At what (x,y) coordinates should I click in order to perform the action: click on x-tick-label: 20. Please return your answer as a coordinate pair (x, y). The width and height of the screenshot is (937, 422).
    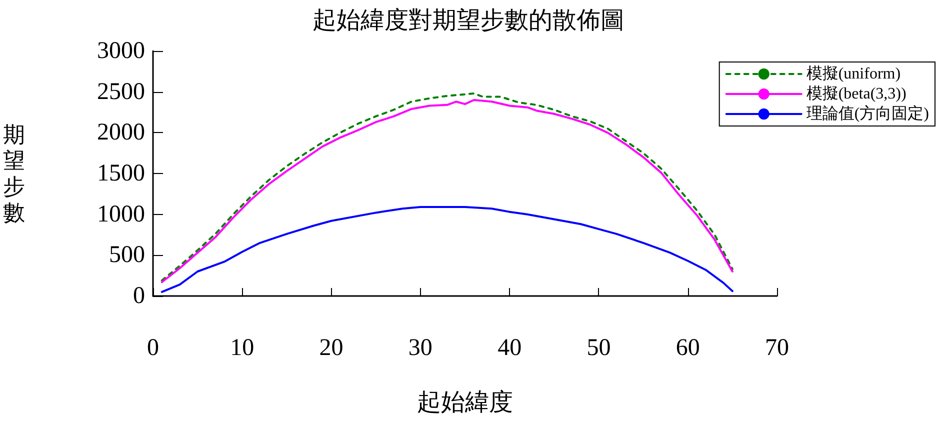
    Looking at the image, I should click on (331, 348).